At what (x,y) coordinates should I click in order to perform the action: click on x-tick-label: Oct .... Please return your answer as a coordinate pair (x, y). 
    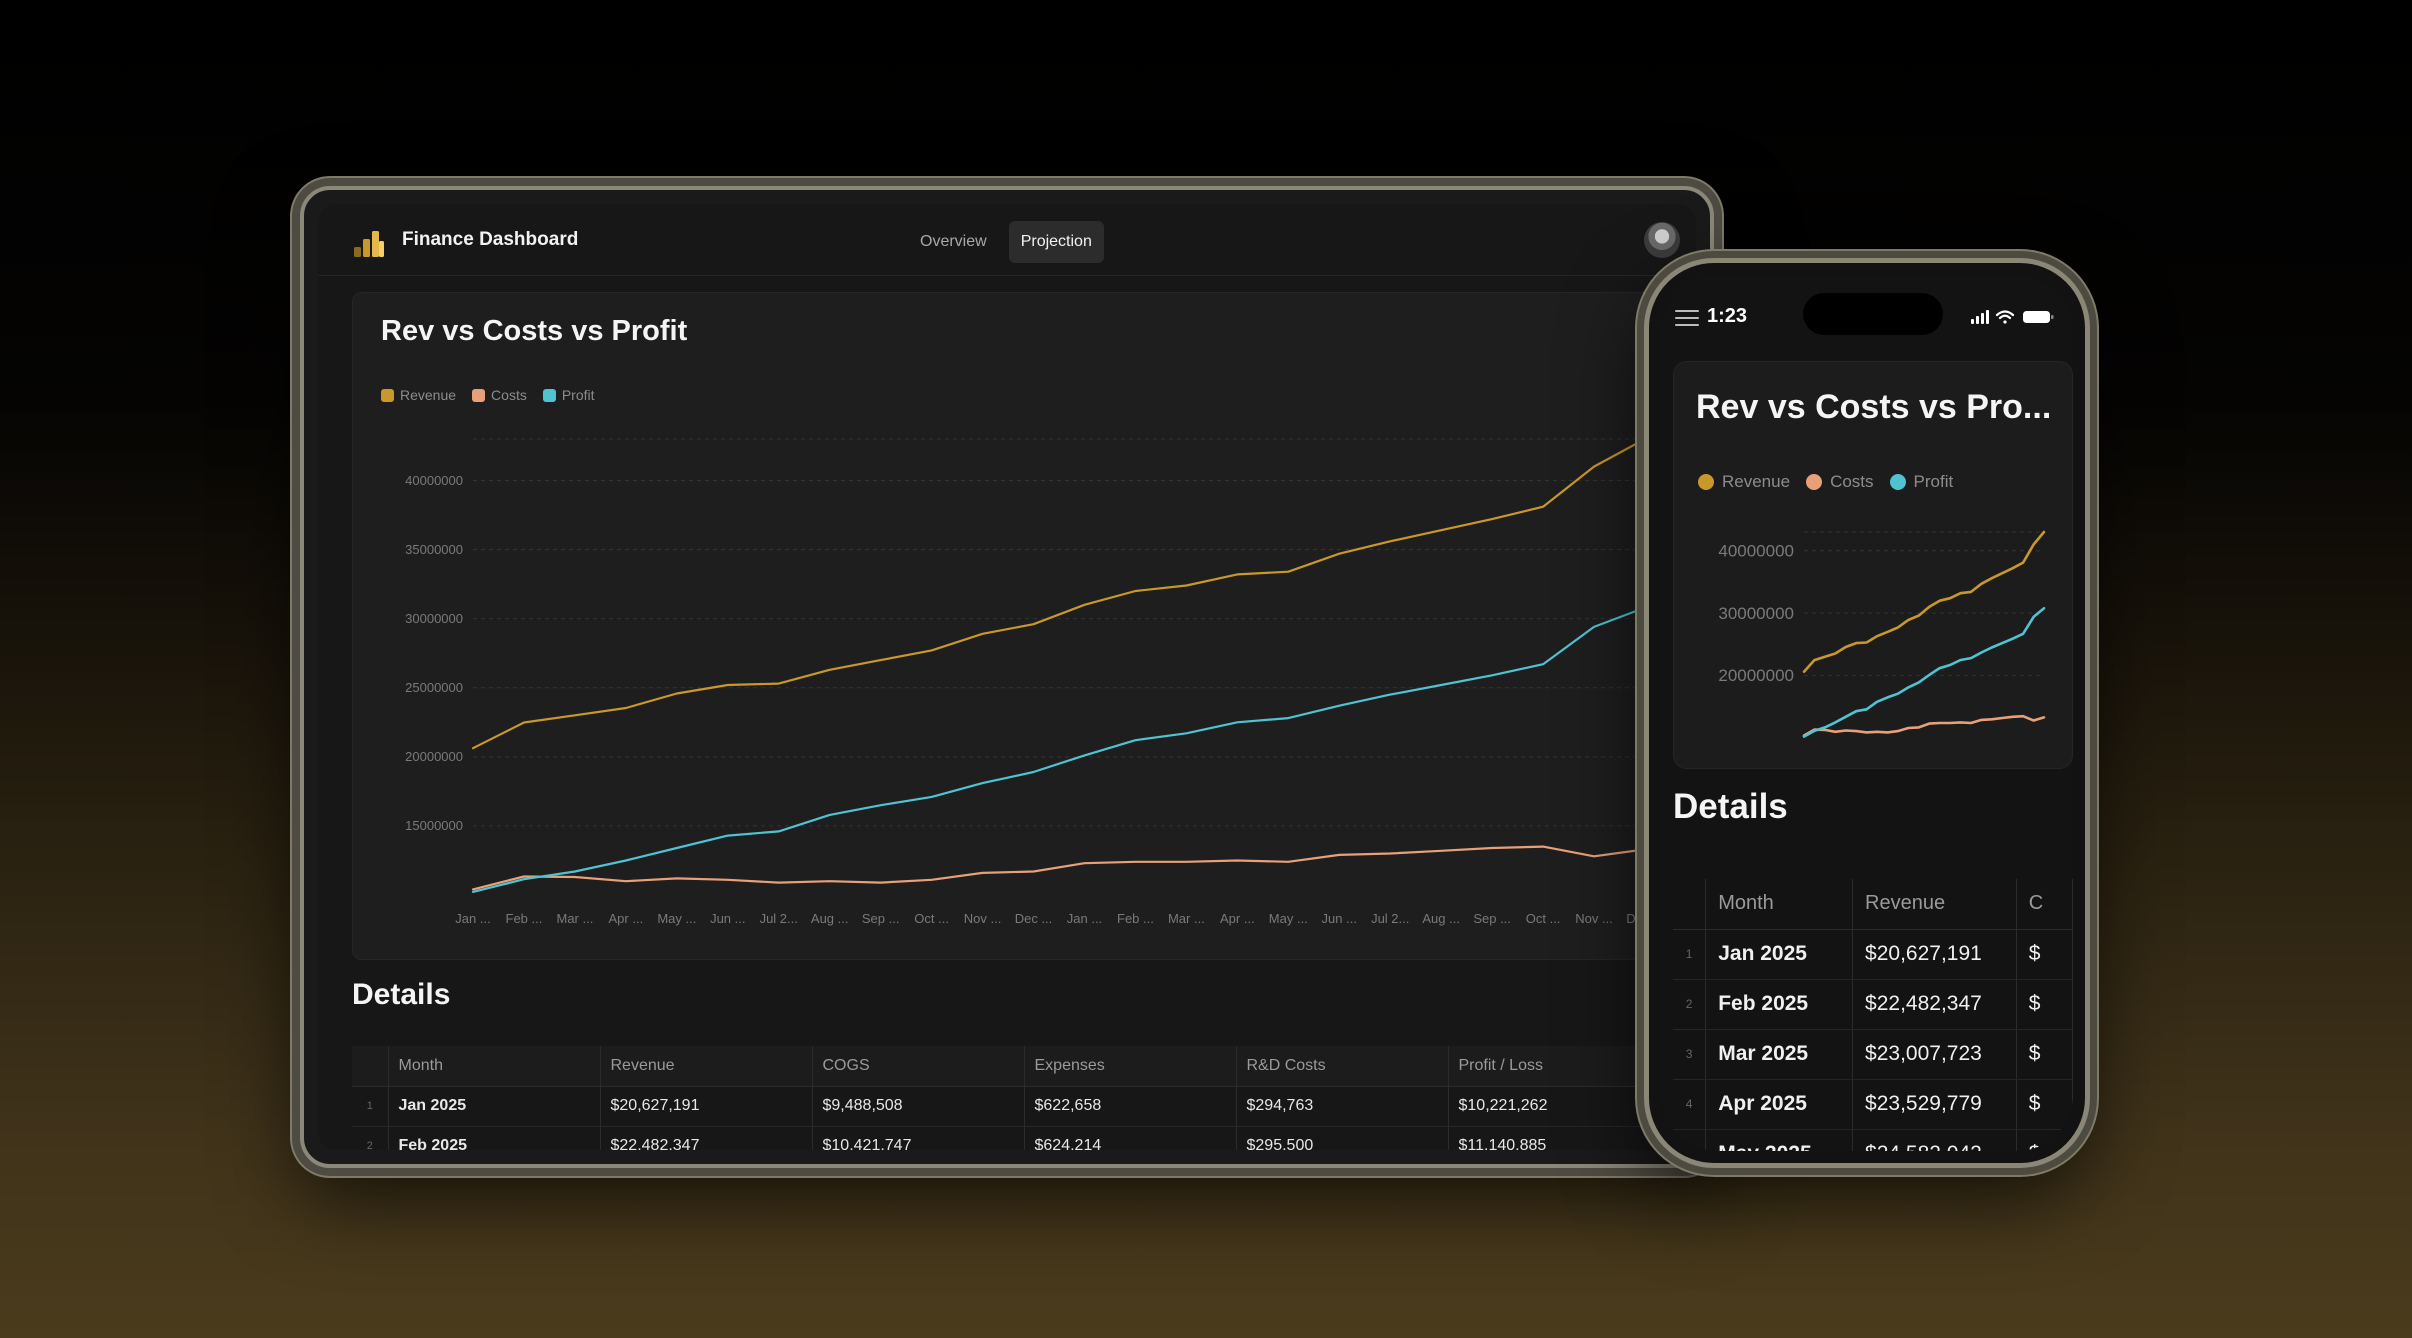
    Looking at the image, I should click on (1543, 918).